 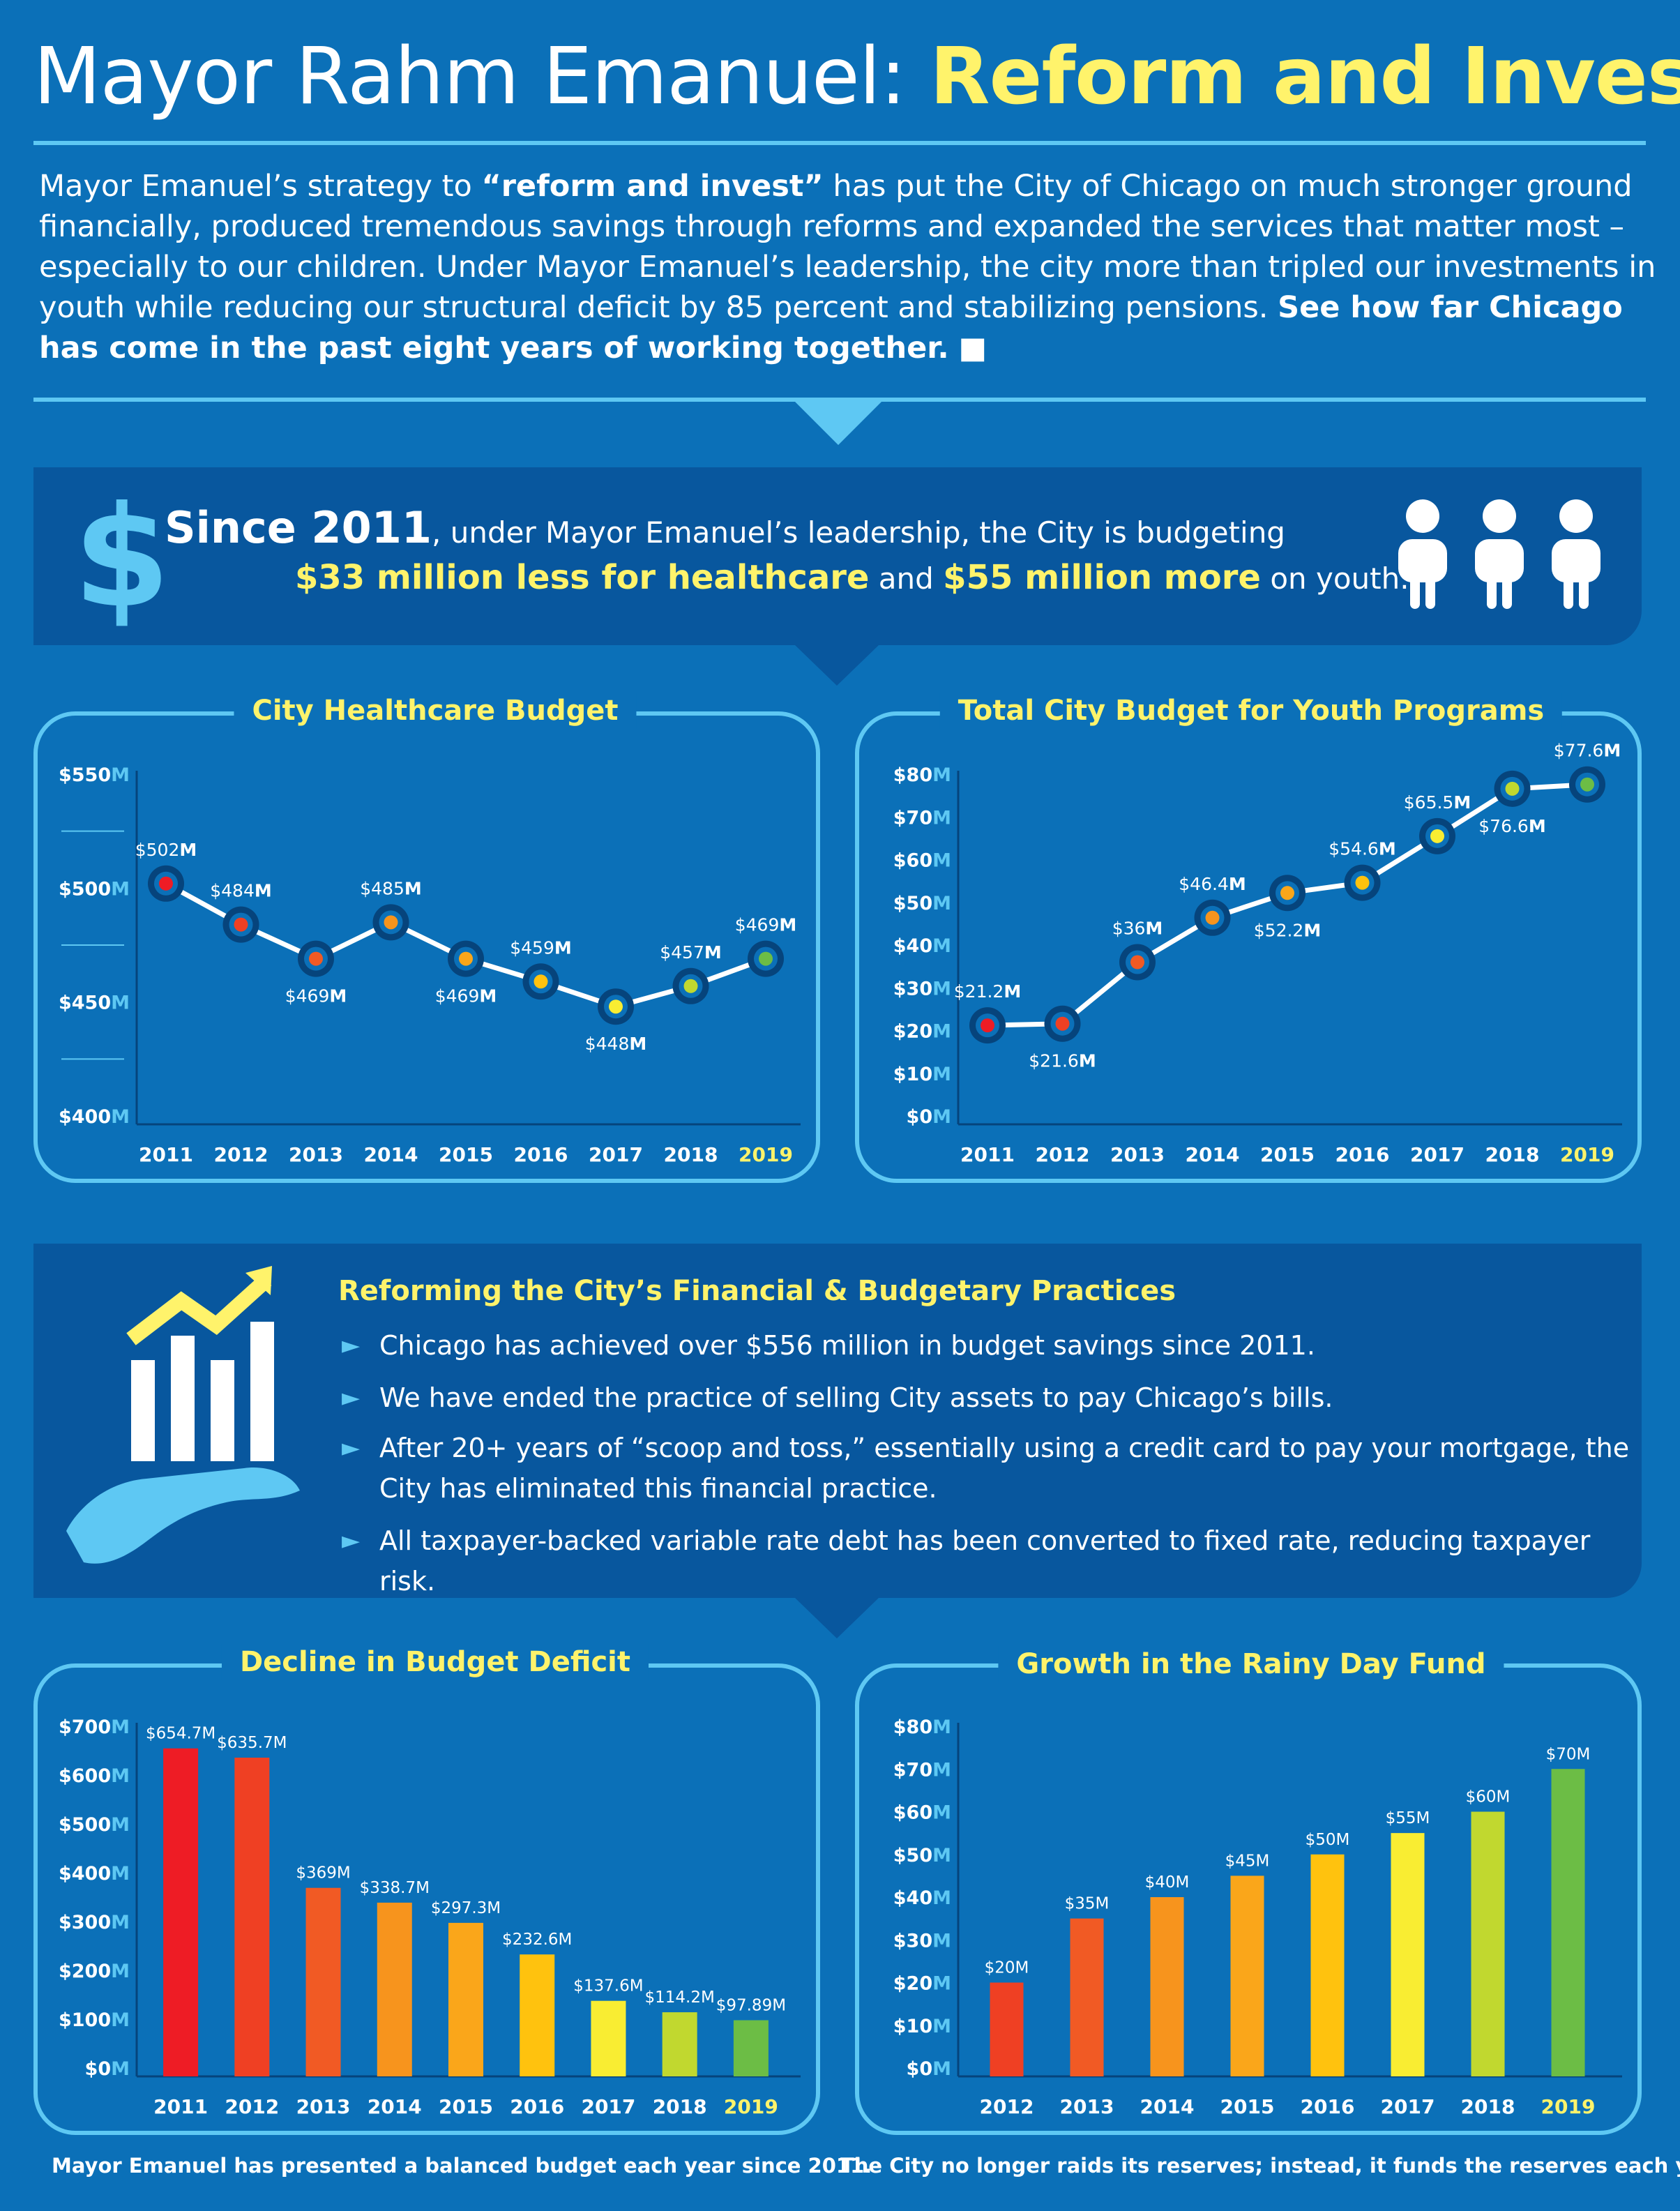 I want to click on bar-value-label: $369M, so click(x=323, y=1873).